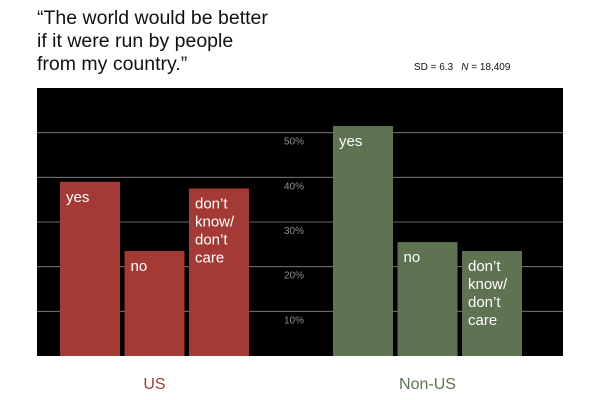 This screenshot has height=400, width=600. I want to click on sample-stats: SD = 6.3 N = 18,409, so click(462, 67).